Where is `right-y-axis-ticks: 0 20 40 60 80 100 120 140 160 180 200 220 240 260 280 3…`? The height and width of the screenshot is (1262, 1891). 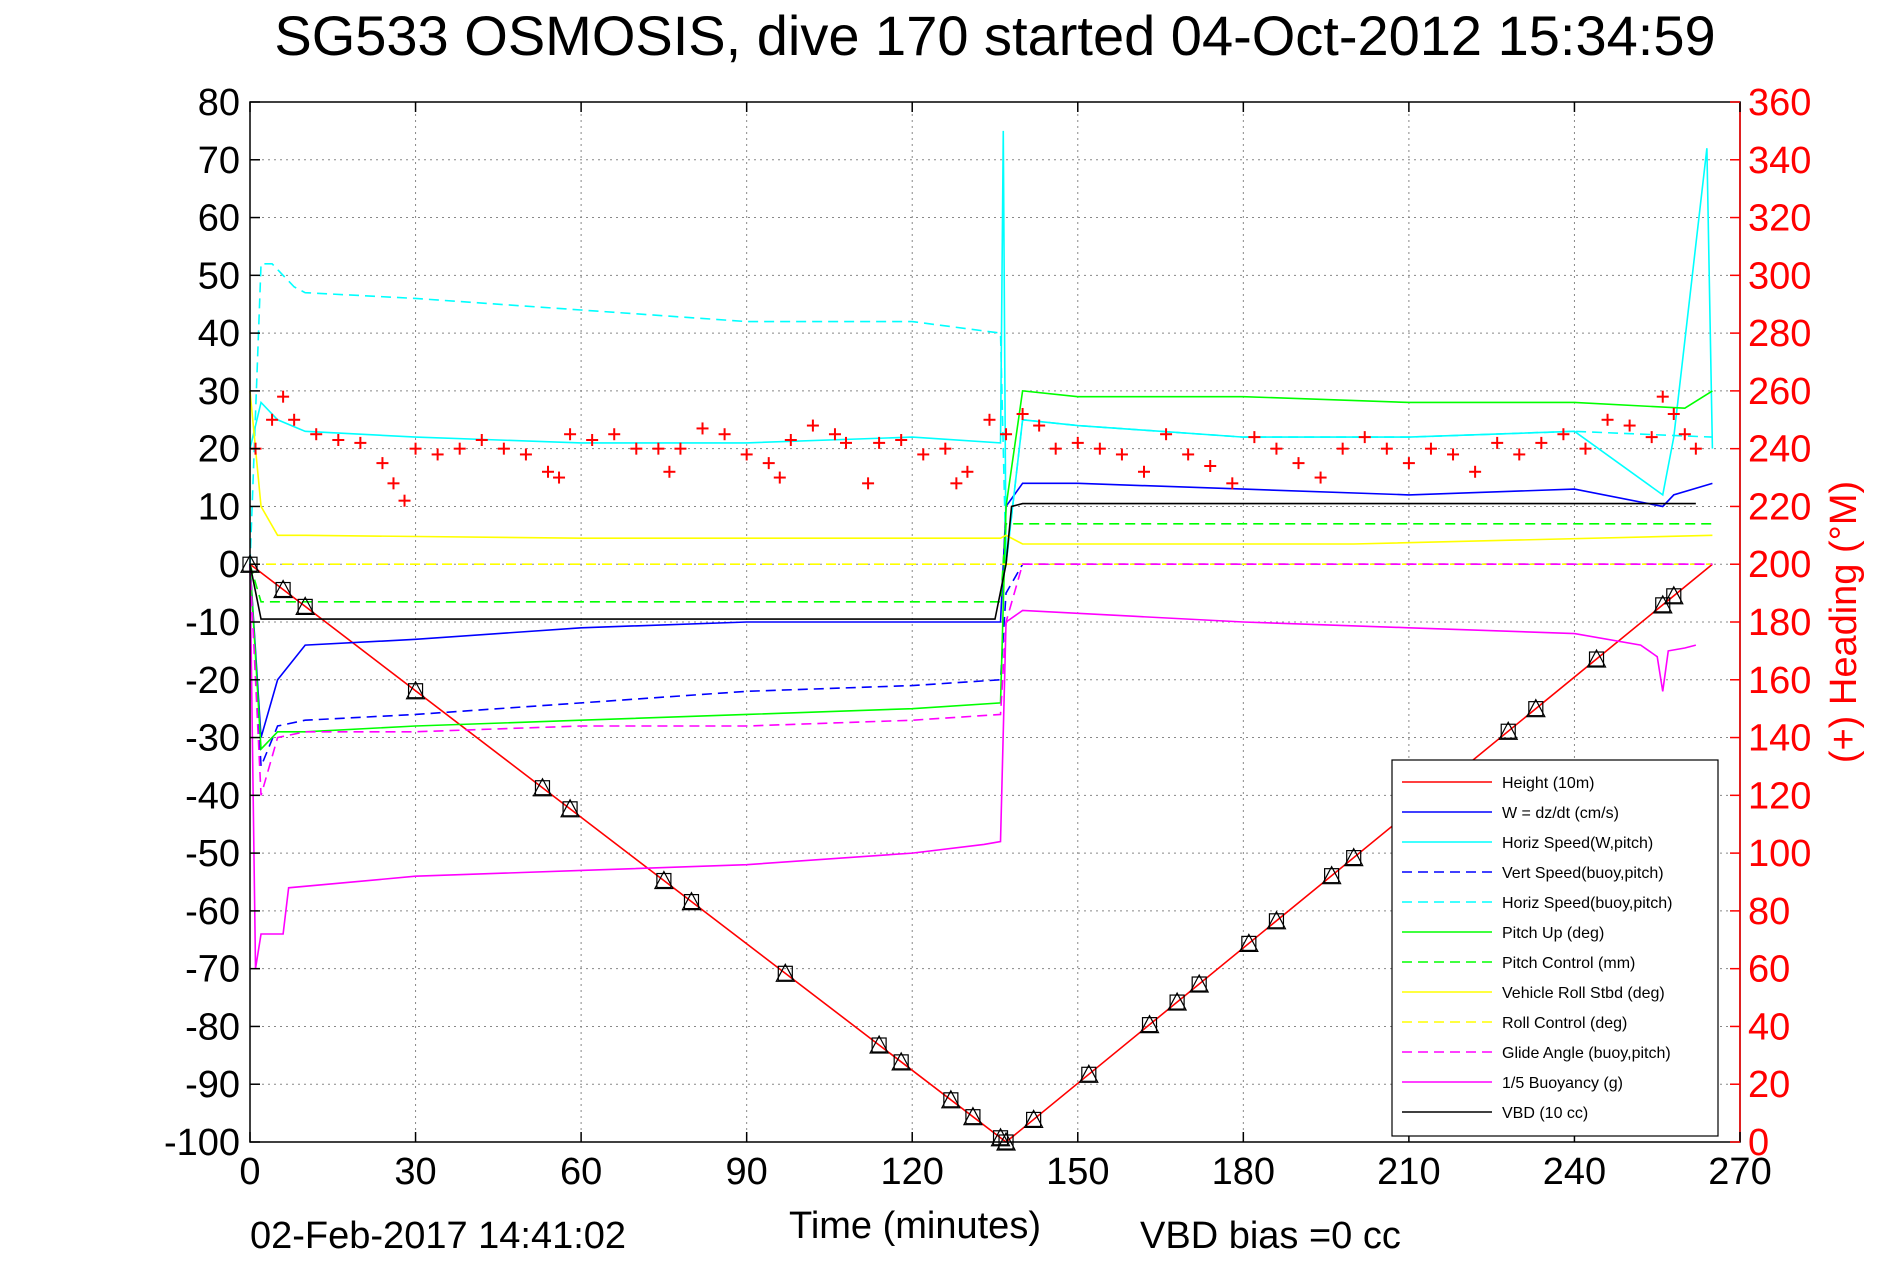 right-y-axis-ticks: 0 20 40 60 80 100 120 140 160 180 200 220 240 260 280 3… is located at coordinates (1770, 623).